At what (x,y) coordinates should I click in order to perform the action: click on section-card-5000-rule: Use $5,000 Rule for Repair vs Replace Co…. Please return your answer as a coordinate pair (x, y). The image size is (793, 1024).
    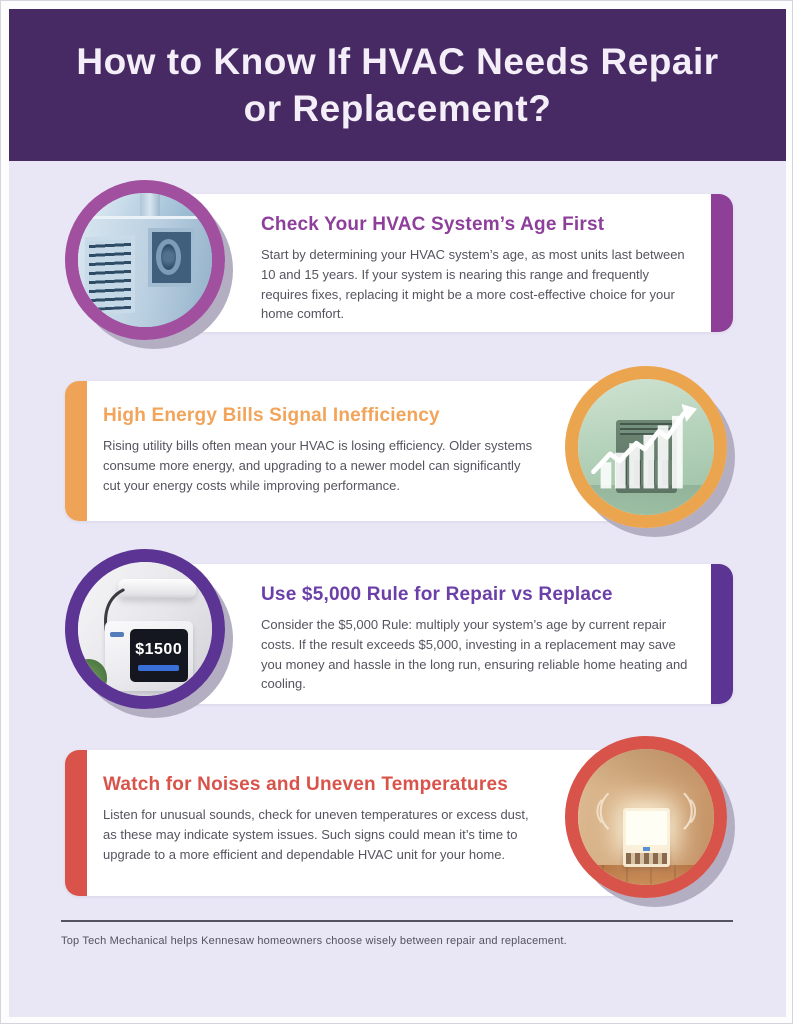
    Looking at the image, I should click on (437, 634).